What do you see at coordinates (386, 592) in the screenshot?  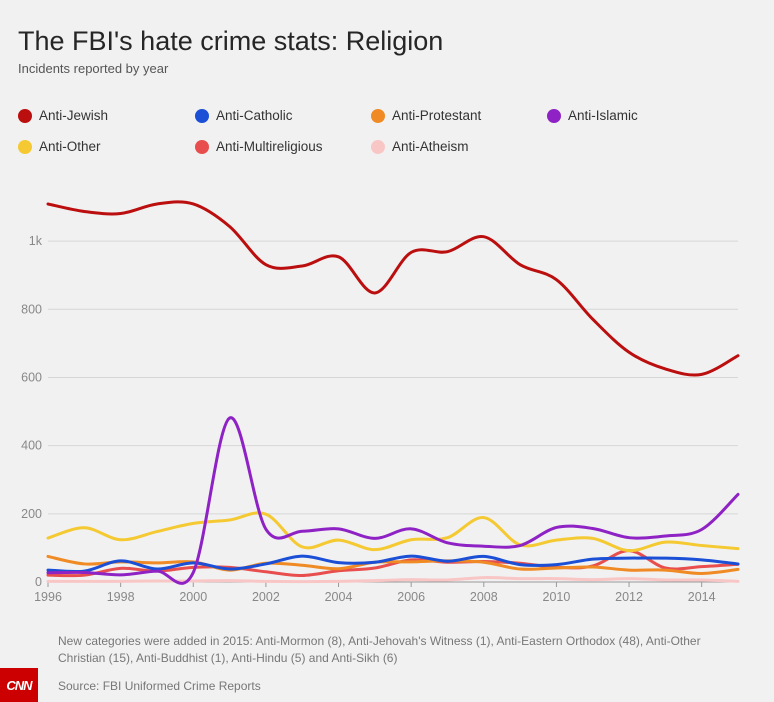 I see `x-axis-ticks: 1996 1998 2000 2002 2004 2006 2008 2010 2012 2014` at bounding box center [386, 592].